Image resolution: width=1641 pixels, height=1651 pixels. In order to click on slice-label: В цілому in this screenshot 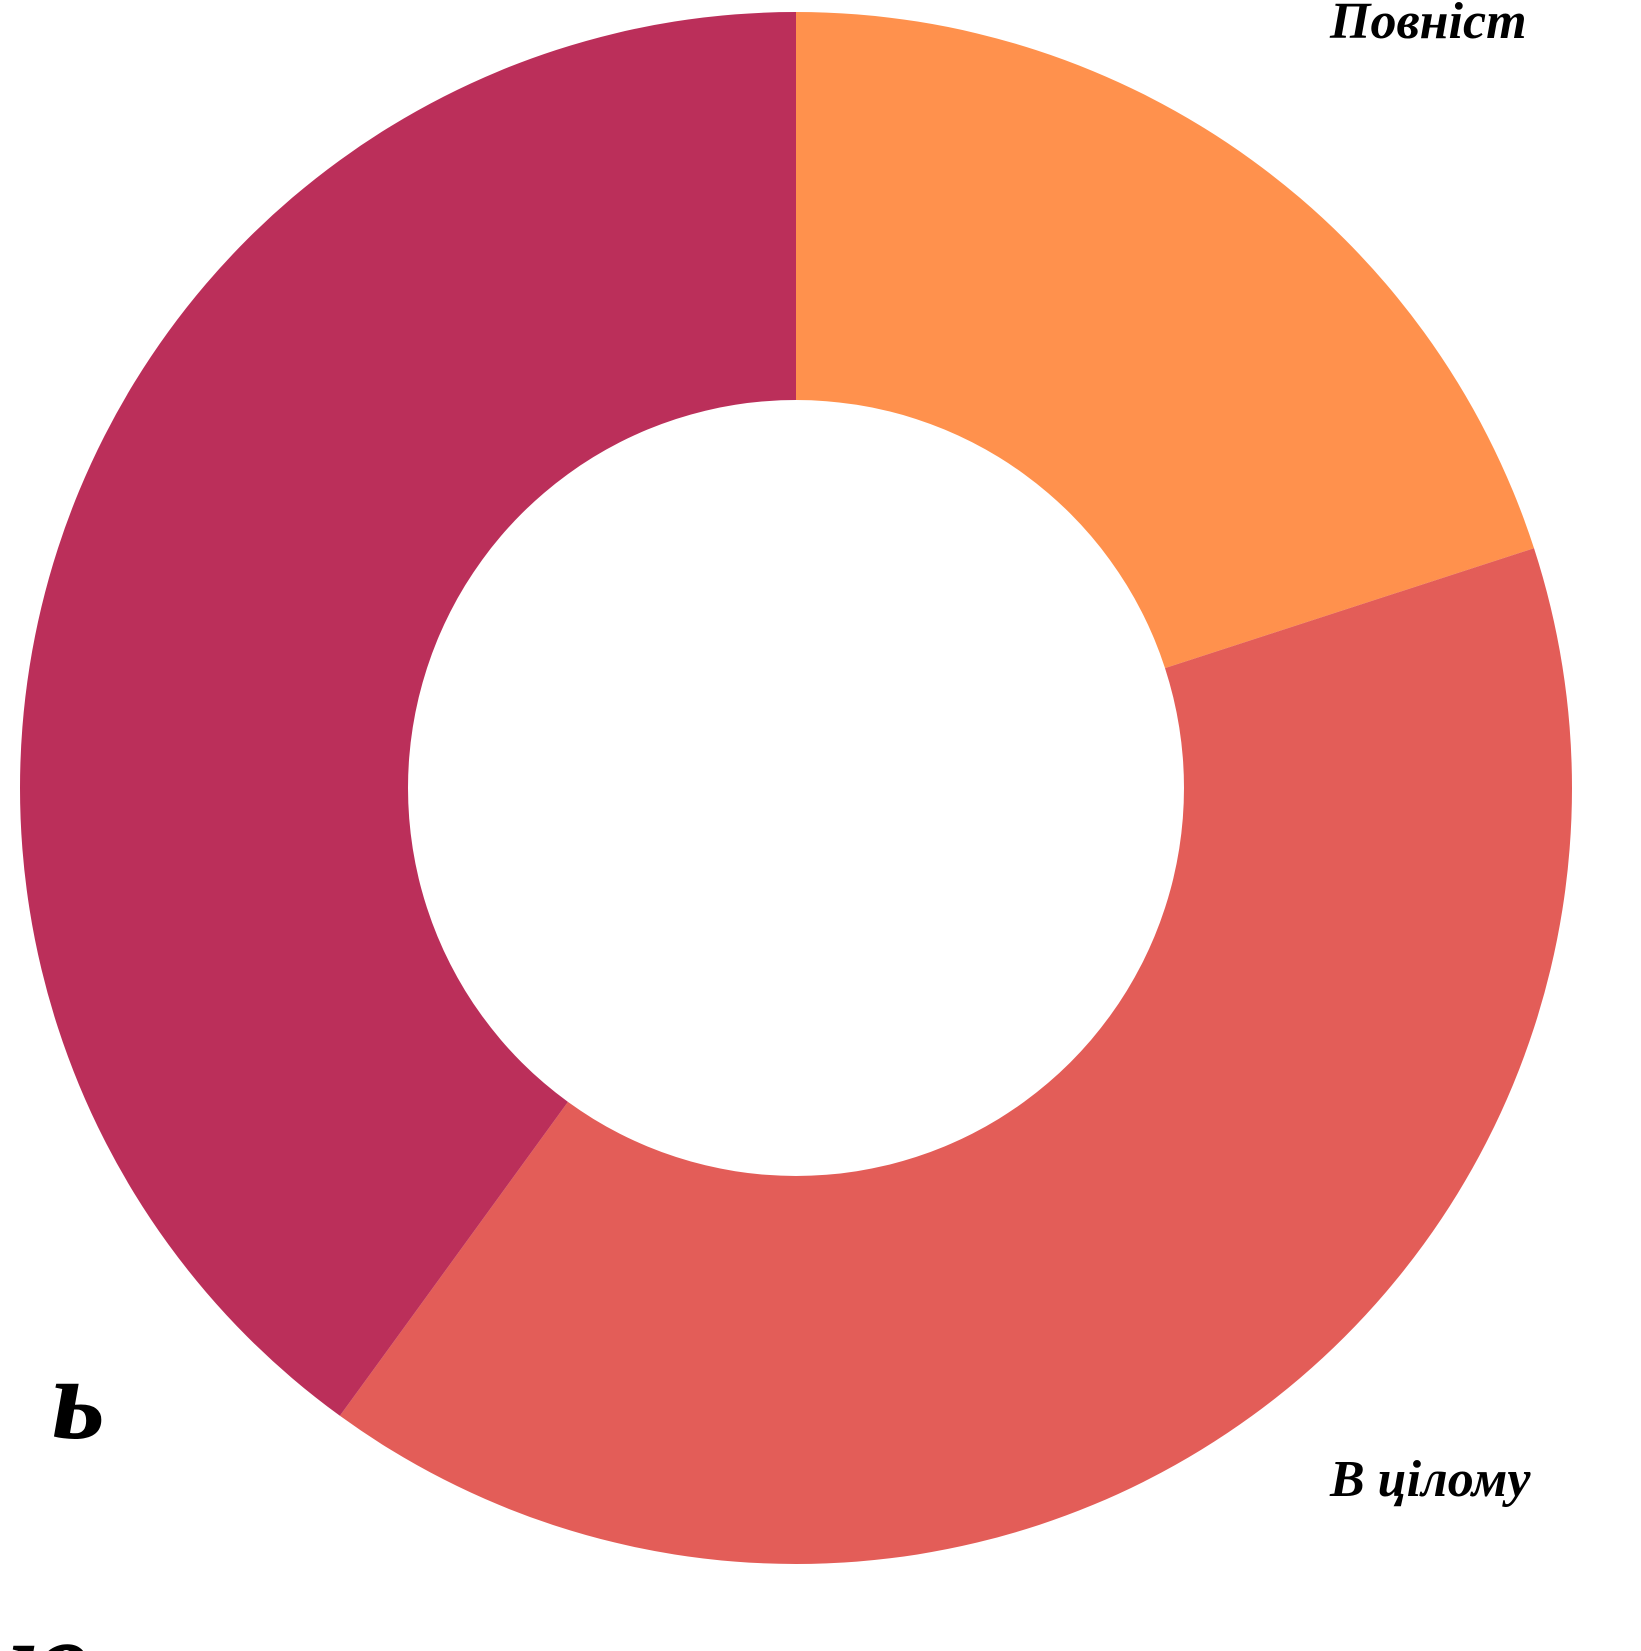, I will do `click(1430, 1479)`.